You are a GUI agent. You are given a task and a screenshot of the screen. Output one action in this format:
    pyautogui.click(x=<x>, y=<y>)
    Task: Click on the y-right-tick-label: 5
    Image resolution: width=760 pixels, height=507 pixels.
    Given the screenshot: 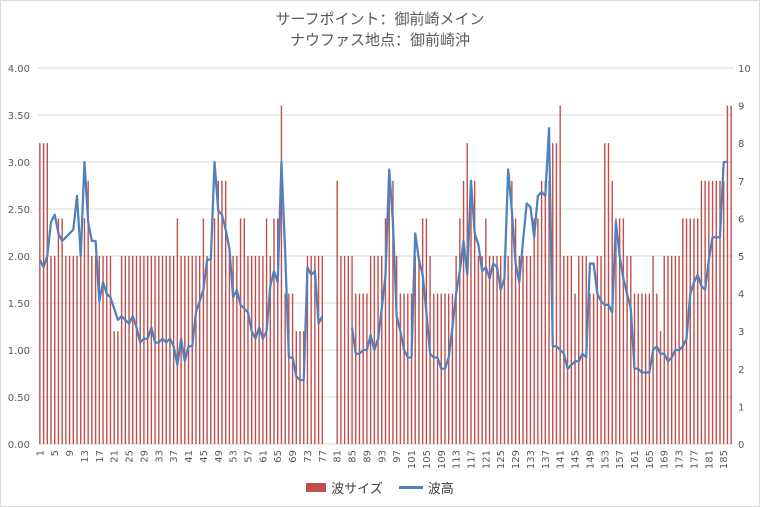 What is the action you would take?
    pyautogui.click(x=741, y=257)
    